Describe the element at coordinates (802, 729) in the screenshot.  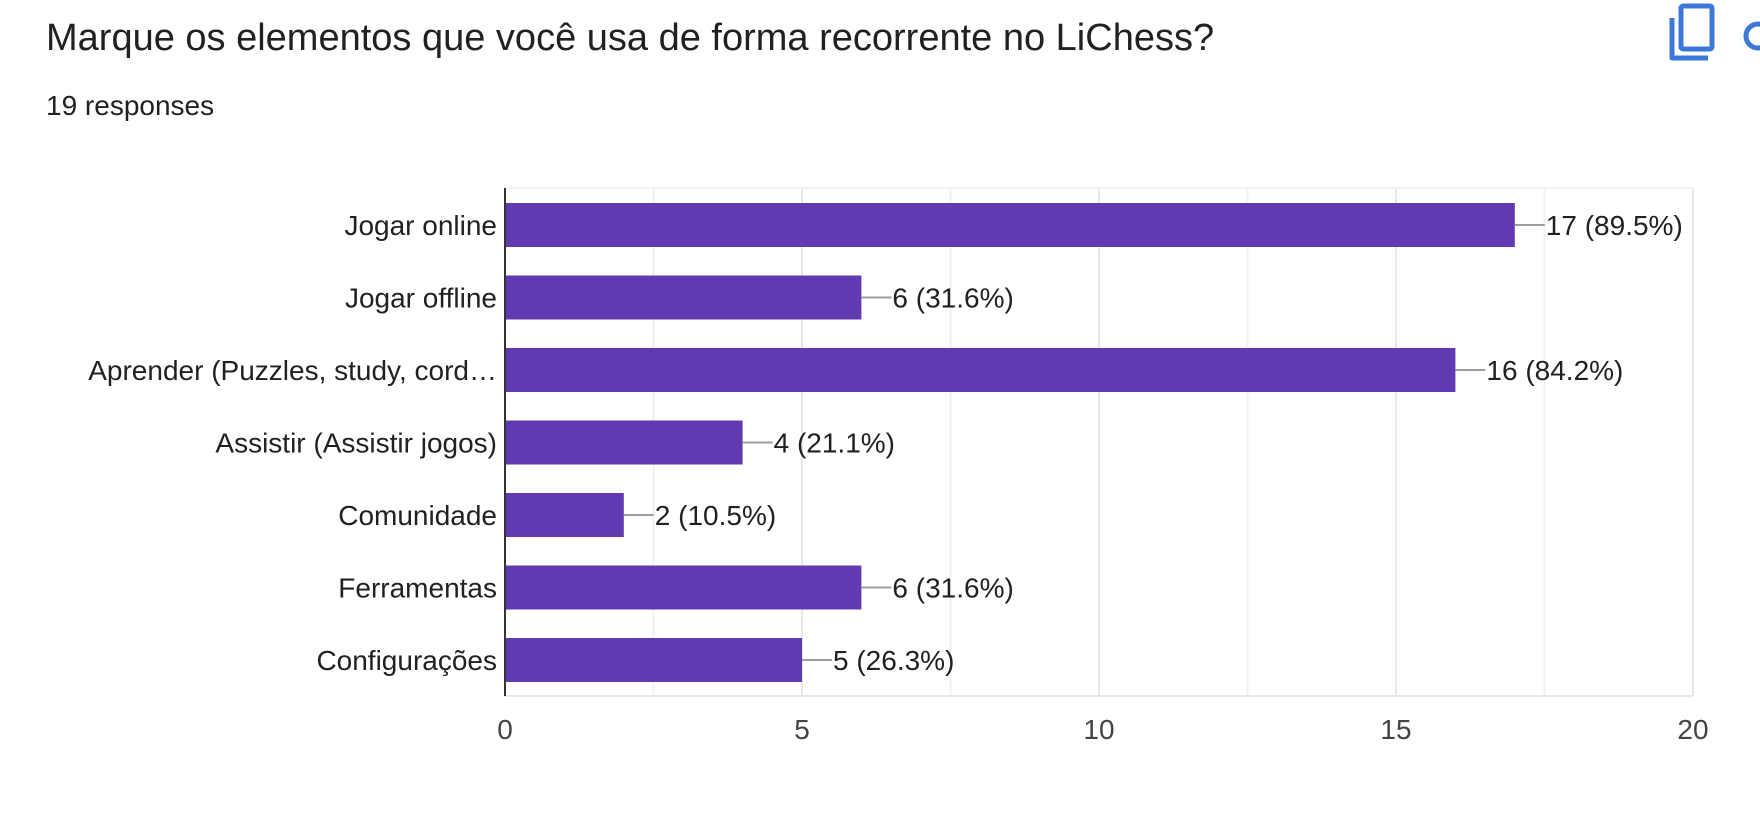
I see `x-tick-label-1: 5` at that location.